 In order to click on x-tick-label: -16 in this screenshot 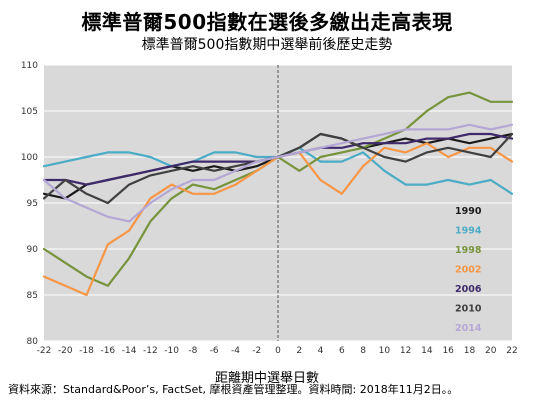, I will do `click(107, 351)`.